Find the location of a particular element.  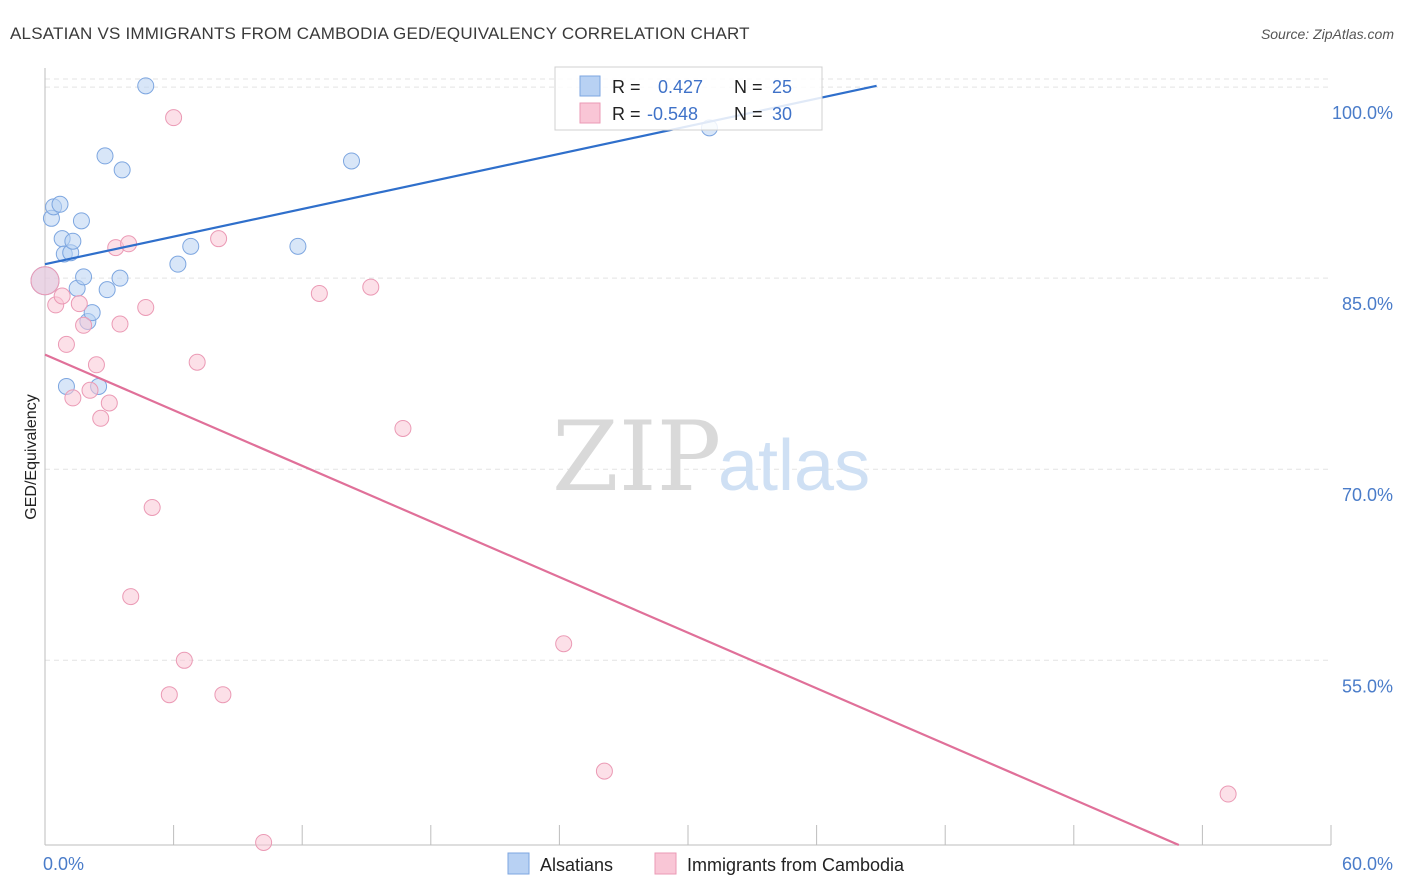

x-tick-labels: 0.0% 60.0% is located at coordinates (718, 864).